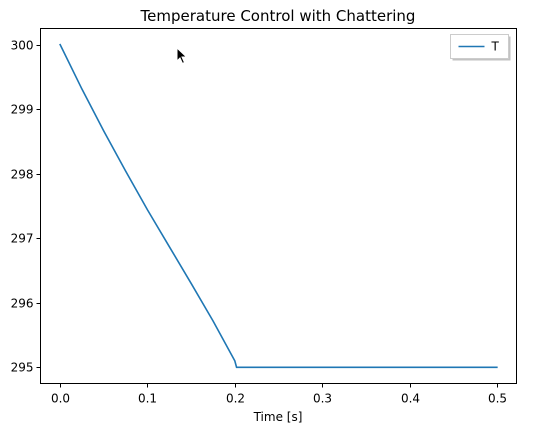 This screenshot has width=537, height=431. Describe the element at coordinates (182, 56) in the screenshot. I see `mouse-pointer-icon` at that location.